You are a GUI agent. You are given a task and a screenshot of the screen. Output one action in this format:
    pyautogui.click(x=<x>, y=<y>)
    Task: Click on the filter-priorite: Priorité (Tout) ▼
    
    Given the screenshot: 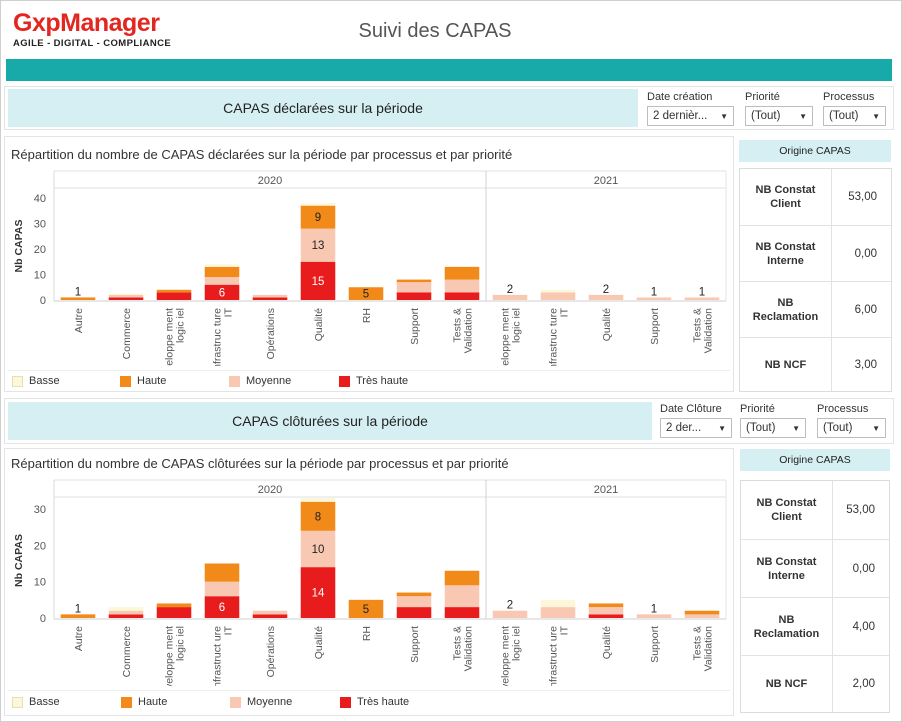 What is the action you would take?
    pyautogui.click(x=779, y=108)
    